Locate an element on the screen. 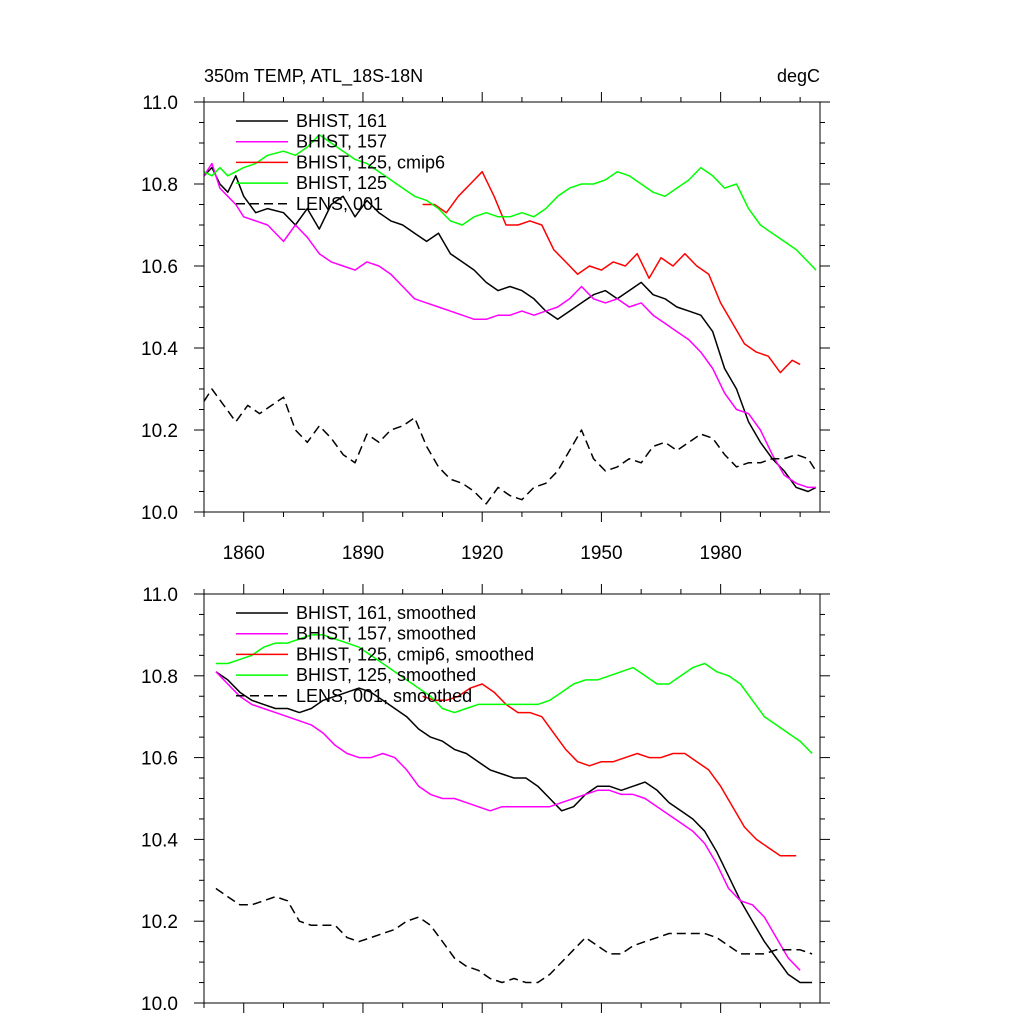 The image size is (1024, 1024). chart-title: 350m TEMP, ATL_18S-18N is located at coordinates (313, 76).